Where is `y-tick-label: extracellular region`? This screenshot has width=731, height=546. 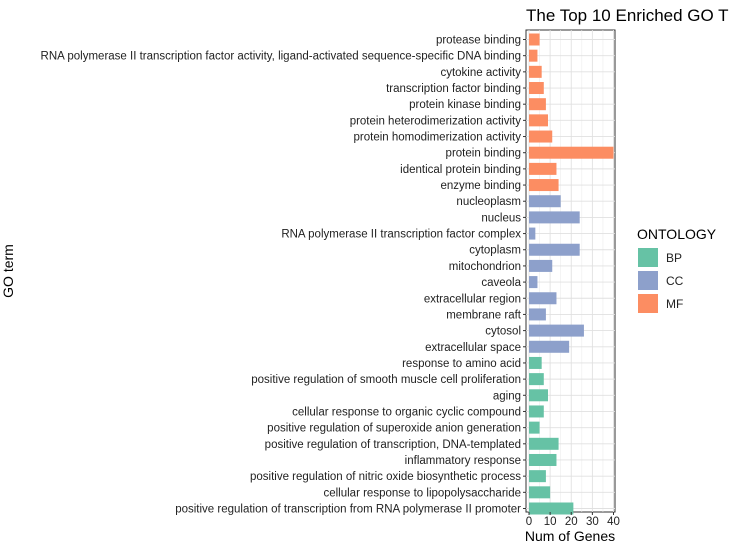 y-tick-label: extracellular region is located at coordinates (472, 299).